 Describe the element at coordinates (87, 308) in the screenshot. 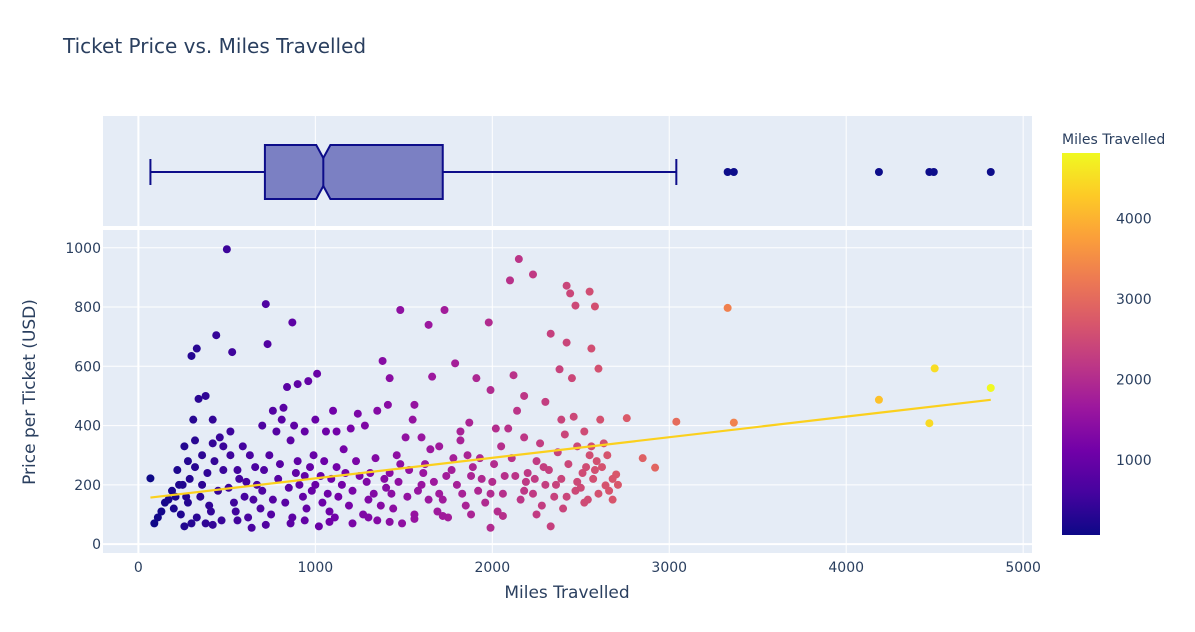

I see `y-tick-label: 800` at that location.